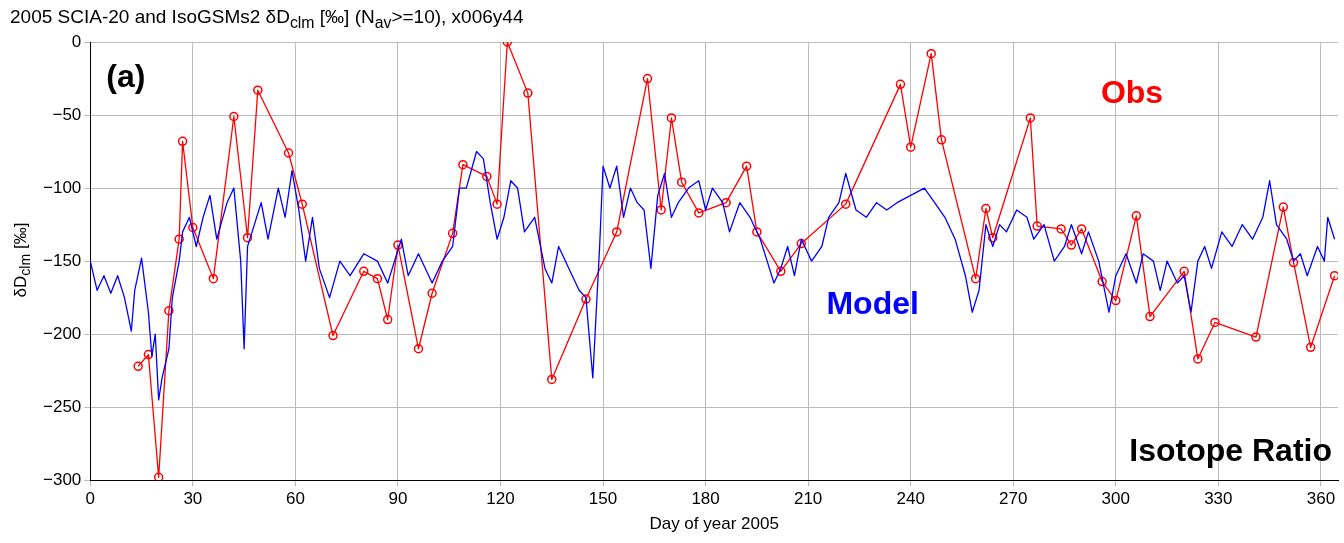  Describe the element at coordinates (1013, 499) in the screenshot. I see `x-tick-label: 270` at that location.